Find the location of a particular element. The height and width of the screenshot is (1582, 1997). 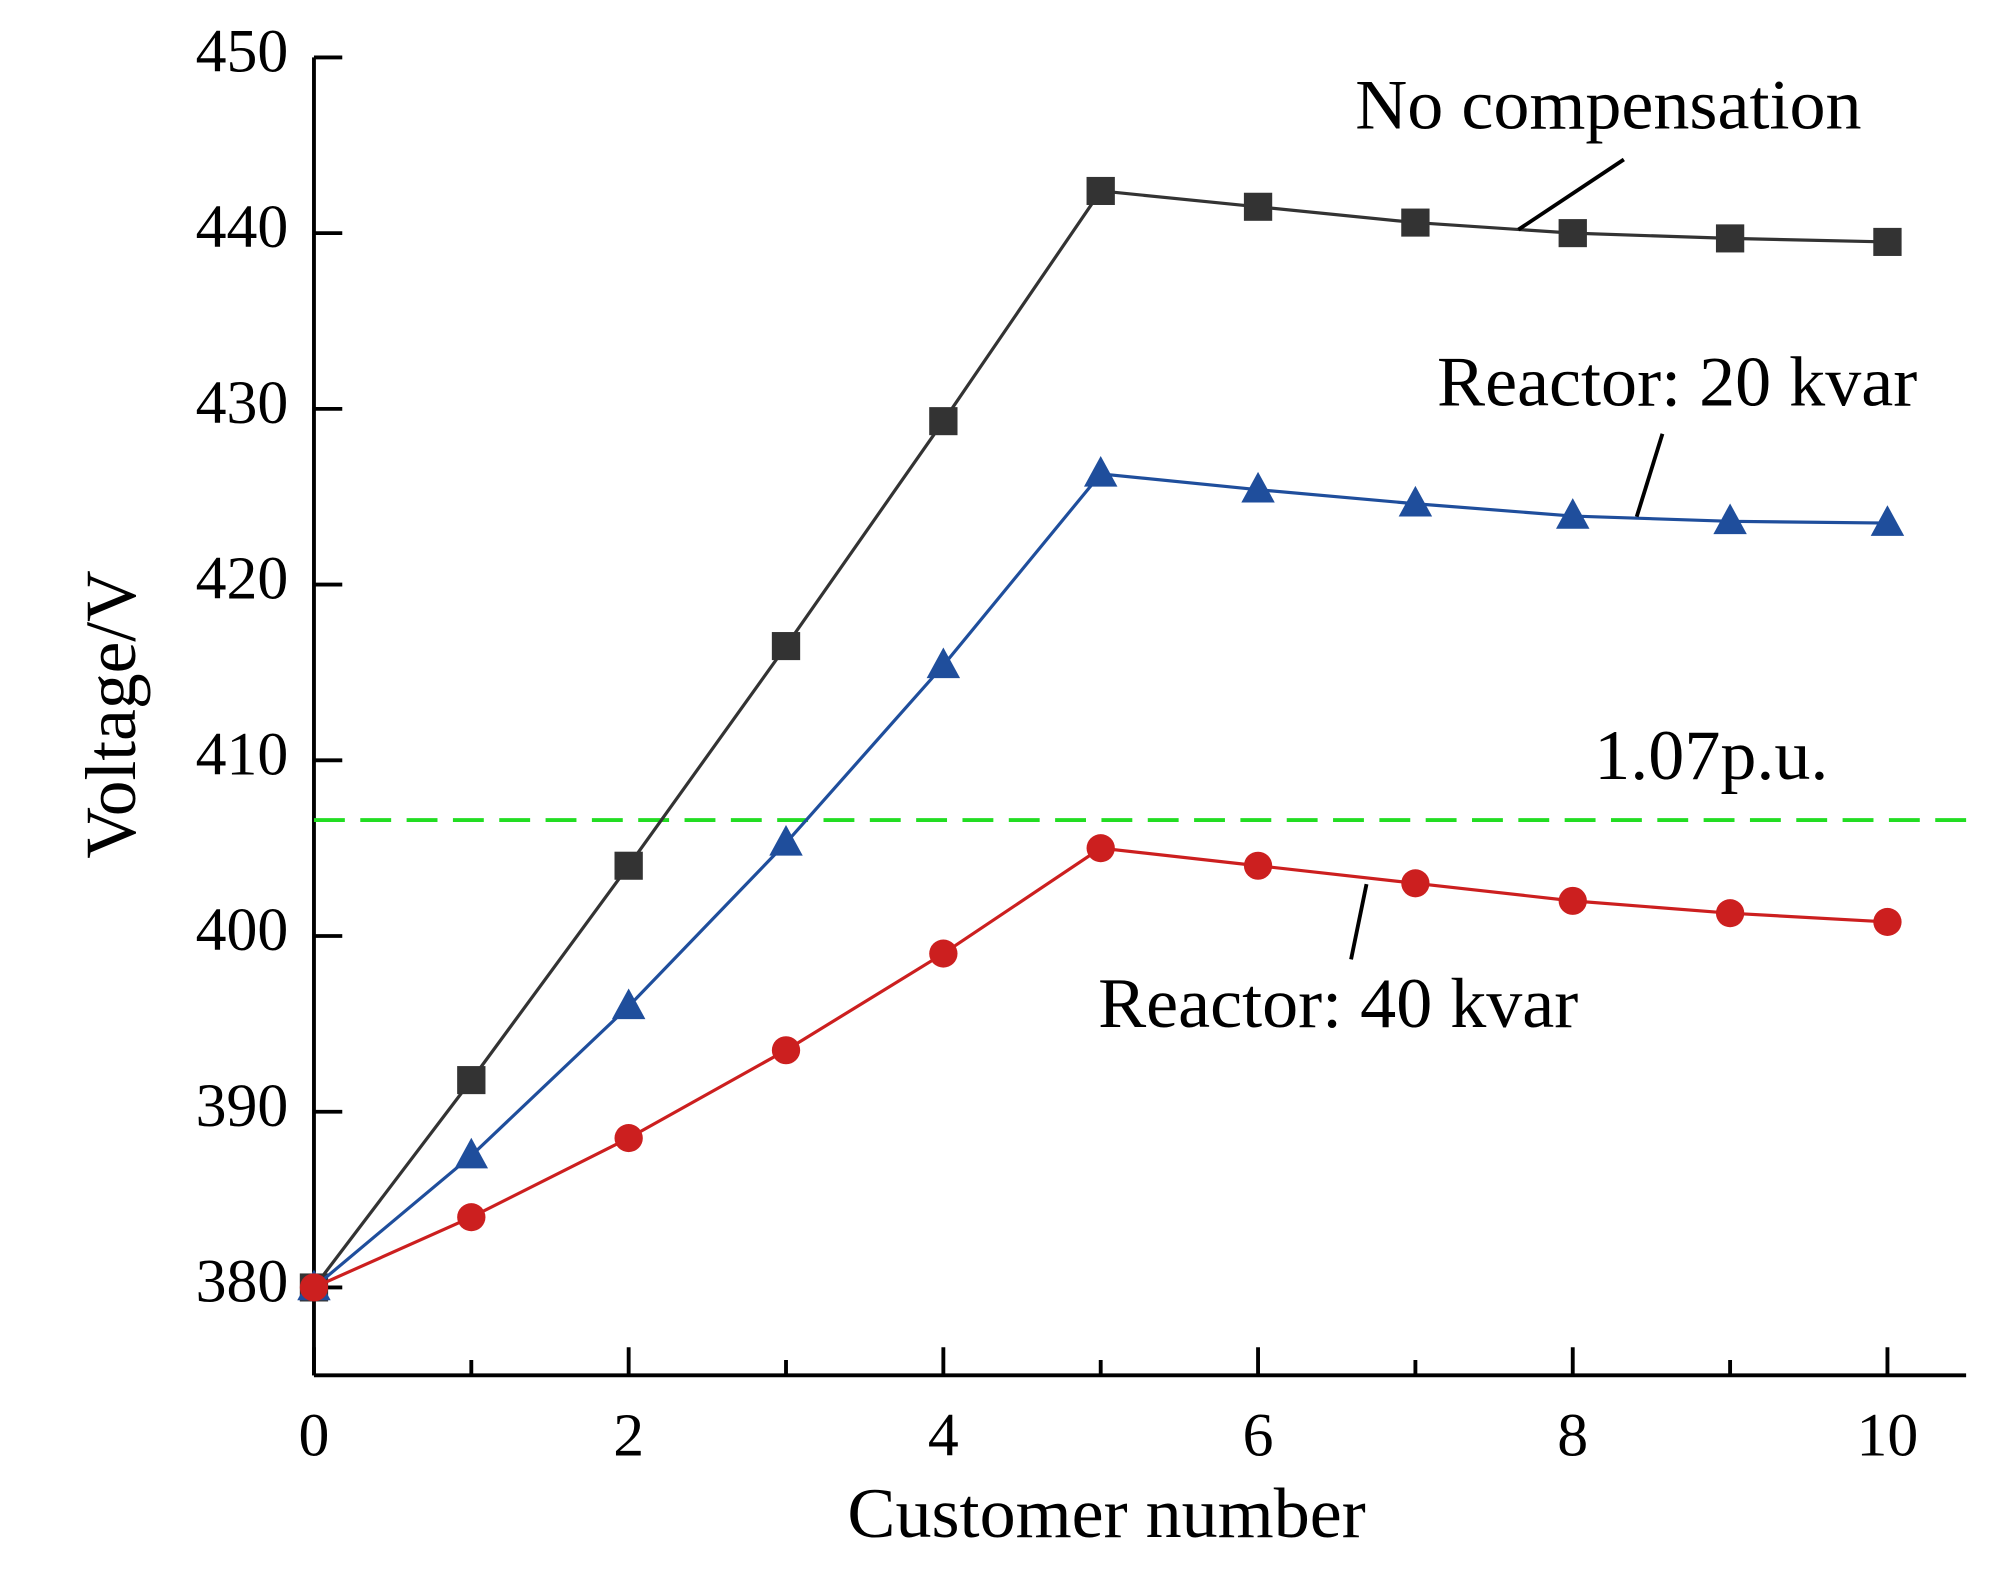

y-tick-label: 450 is located at coordinates (242, 52).